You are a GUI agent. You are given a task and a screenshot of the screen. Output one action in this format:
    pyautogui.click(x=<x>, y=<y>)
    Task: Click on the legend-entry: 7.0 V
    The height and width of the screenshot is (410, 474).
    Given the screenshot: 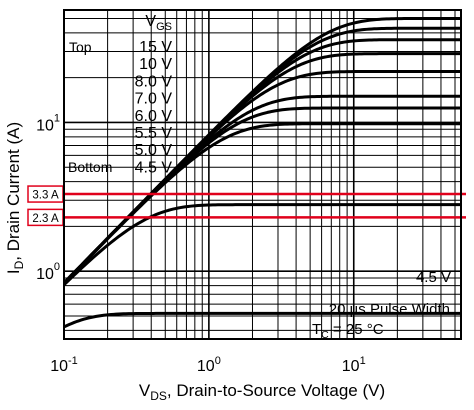 What is the action you would take?
    pyautogui.click(x=154, y=99)
    